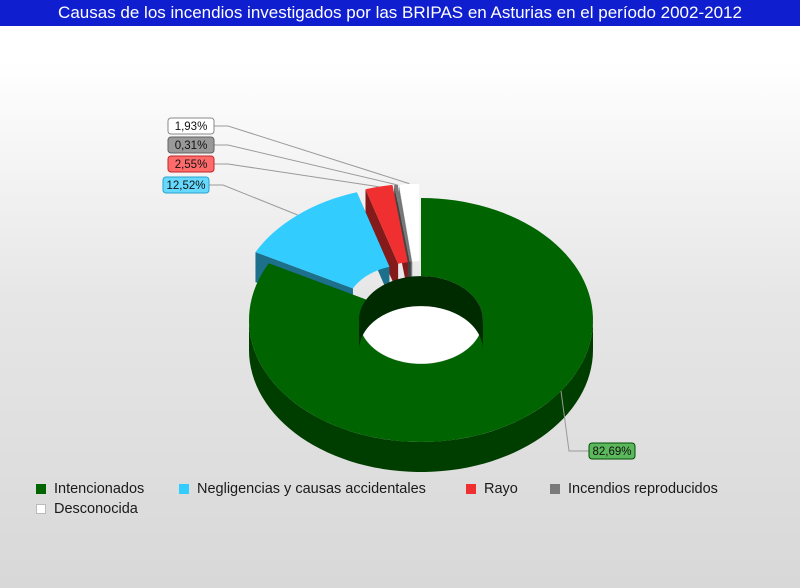  I want to click on data-label-rayo: 2,55%, so click(273, 171).